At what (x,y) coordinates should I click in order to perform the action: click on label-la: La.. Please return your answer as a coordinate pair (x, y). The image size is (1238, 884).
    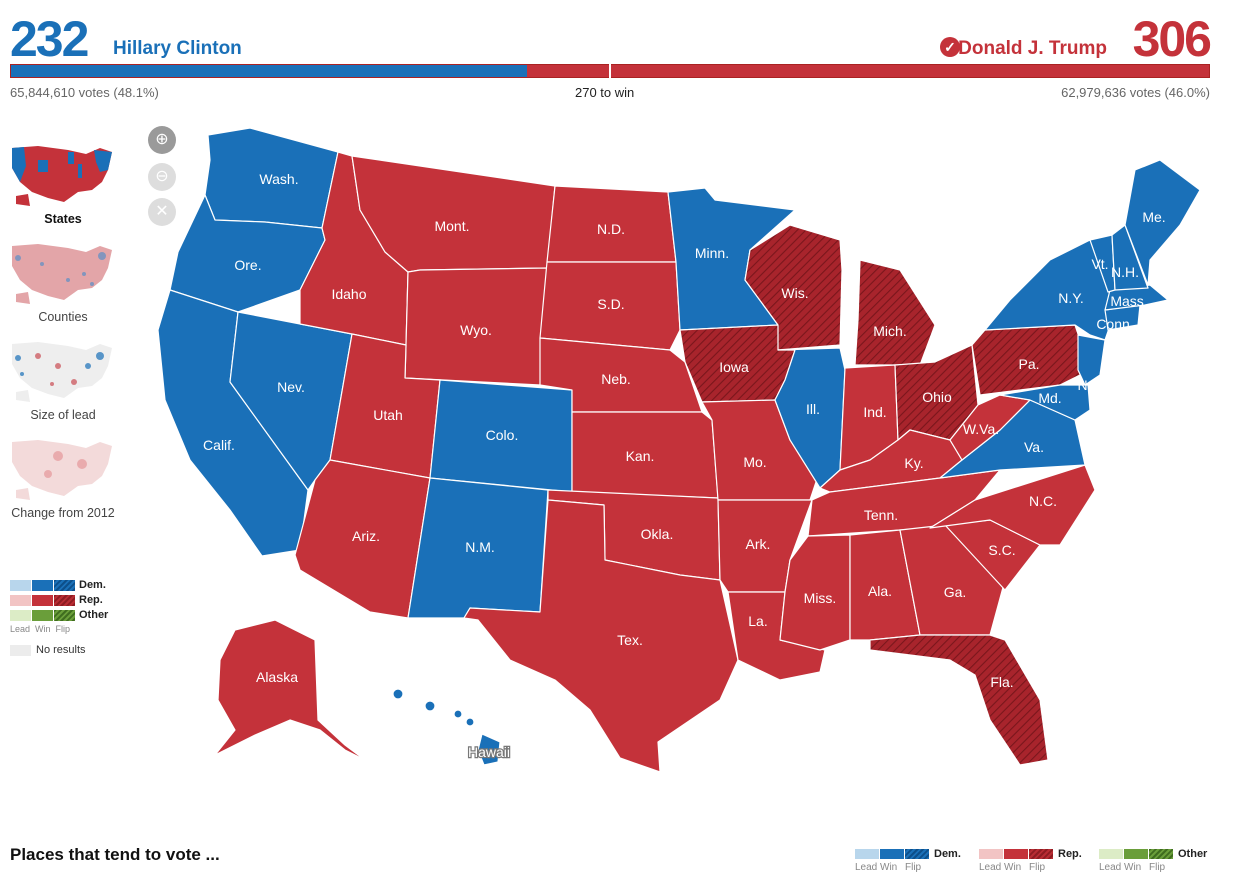
    Looking at the image, I should click on (757, 621).